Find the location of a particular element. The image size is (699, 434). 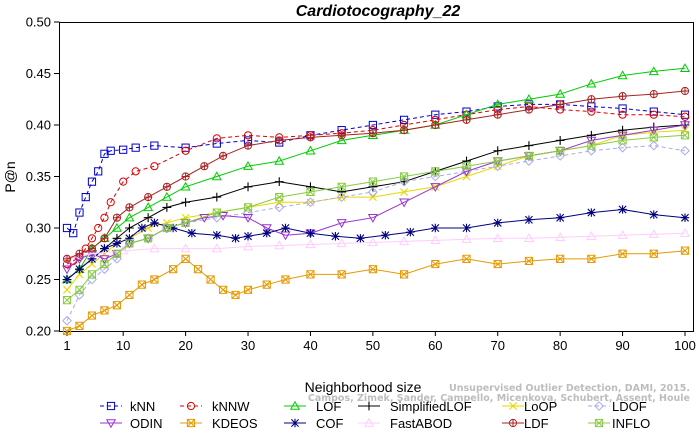

legend-label-lof: LOF is located at coordinates (328, 406).